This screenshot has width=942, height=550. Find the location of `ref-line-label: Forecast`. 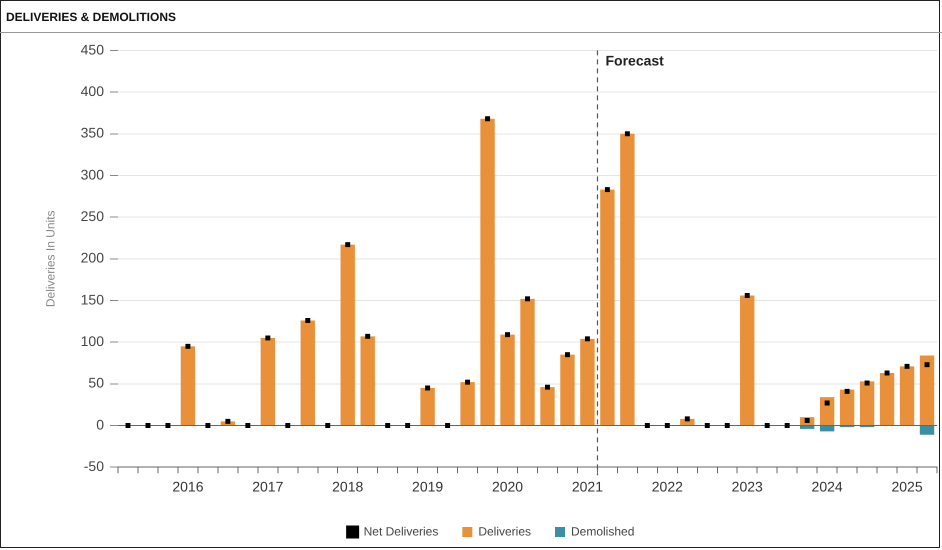

ref-line-label: Forecast is located at coordinates (634, 60).